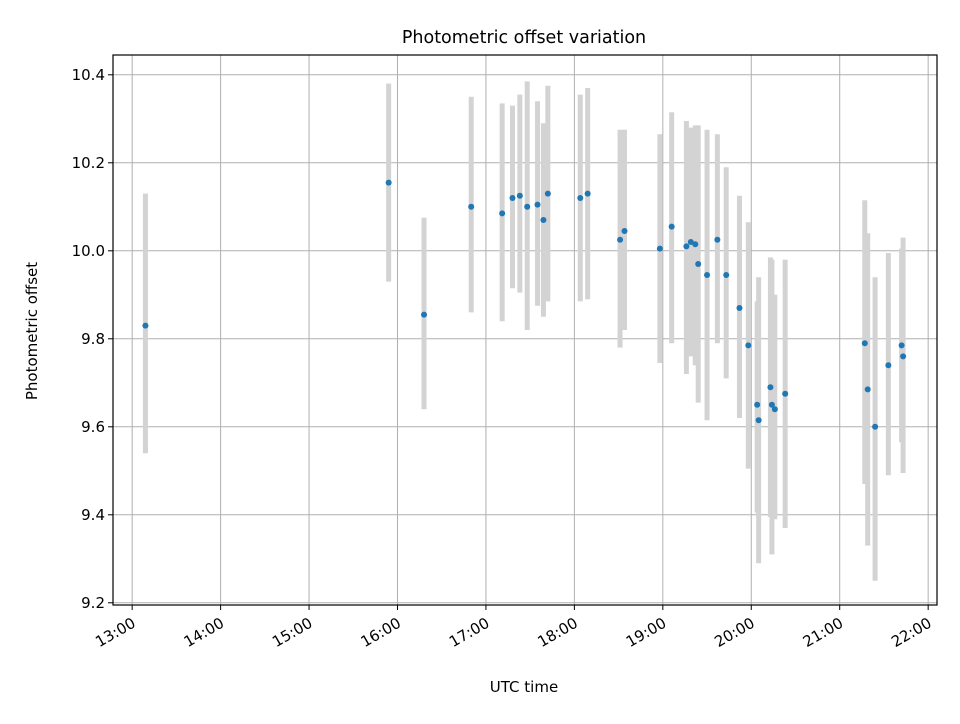  Describe the element at coordinates (93, 515) in the screenshot. I see `y-tick-label: 9.4` at that location.